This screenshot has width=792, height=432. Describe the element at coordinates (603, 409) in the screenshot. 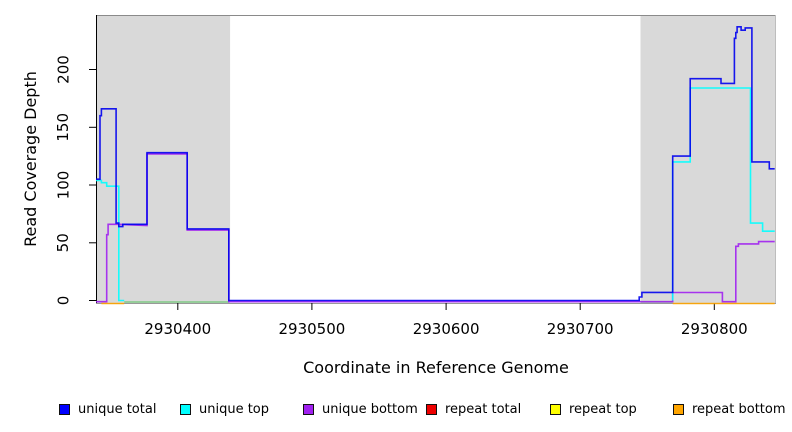

I see `legend-label: repeat top` at that location.